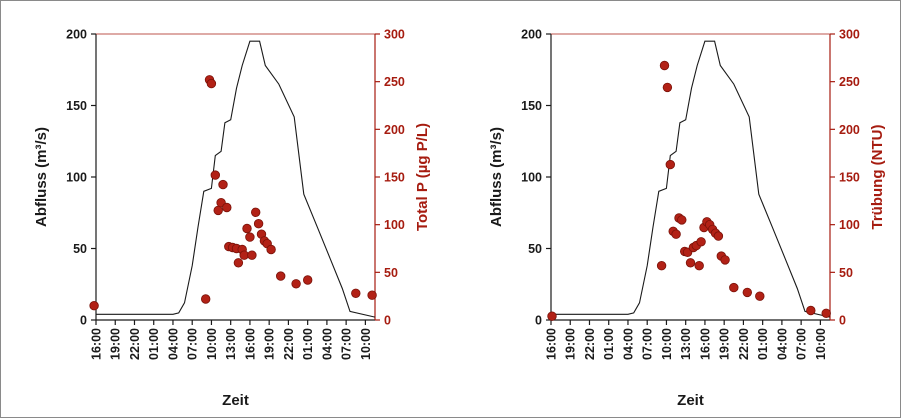 Image resolution: width=901 pixels, height=418 pixels. Describe the element at coordinates (422, 177) in the screenshot. I see `right-axis-title: Total P (µg P/L)` at that location.